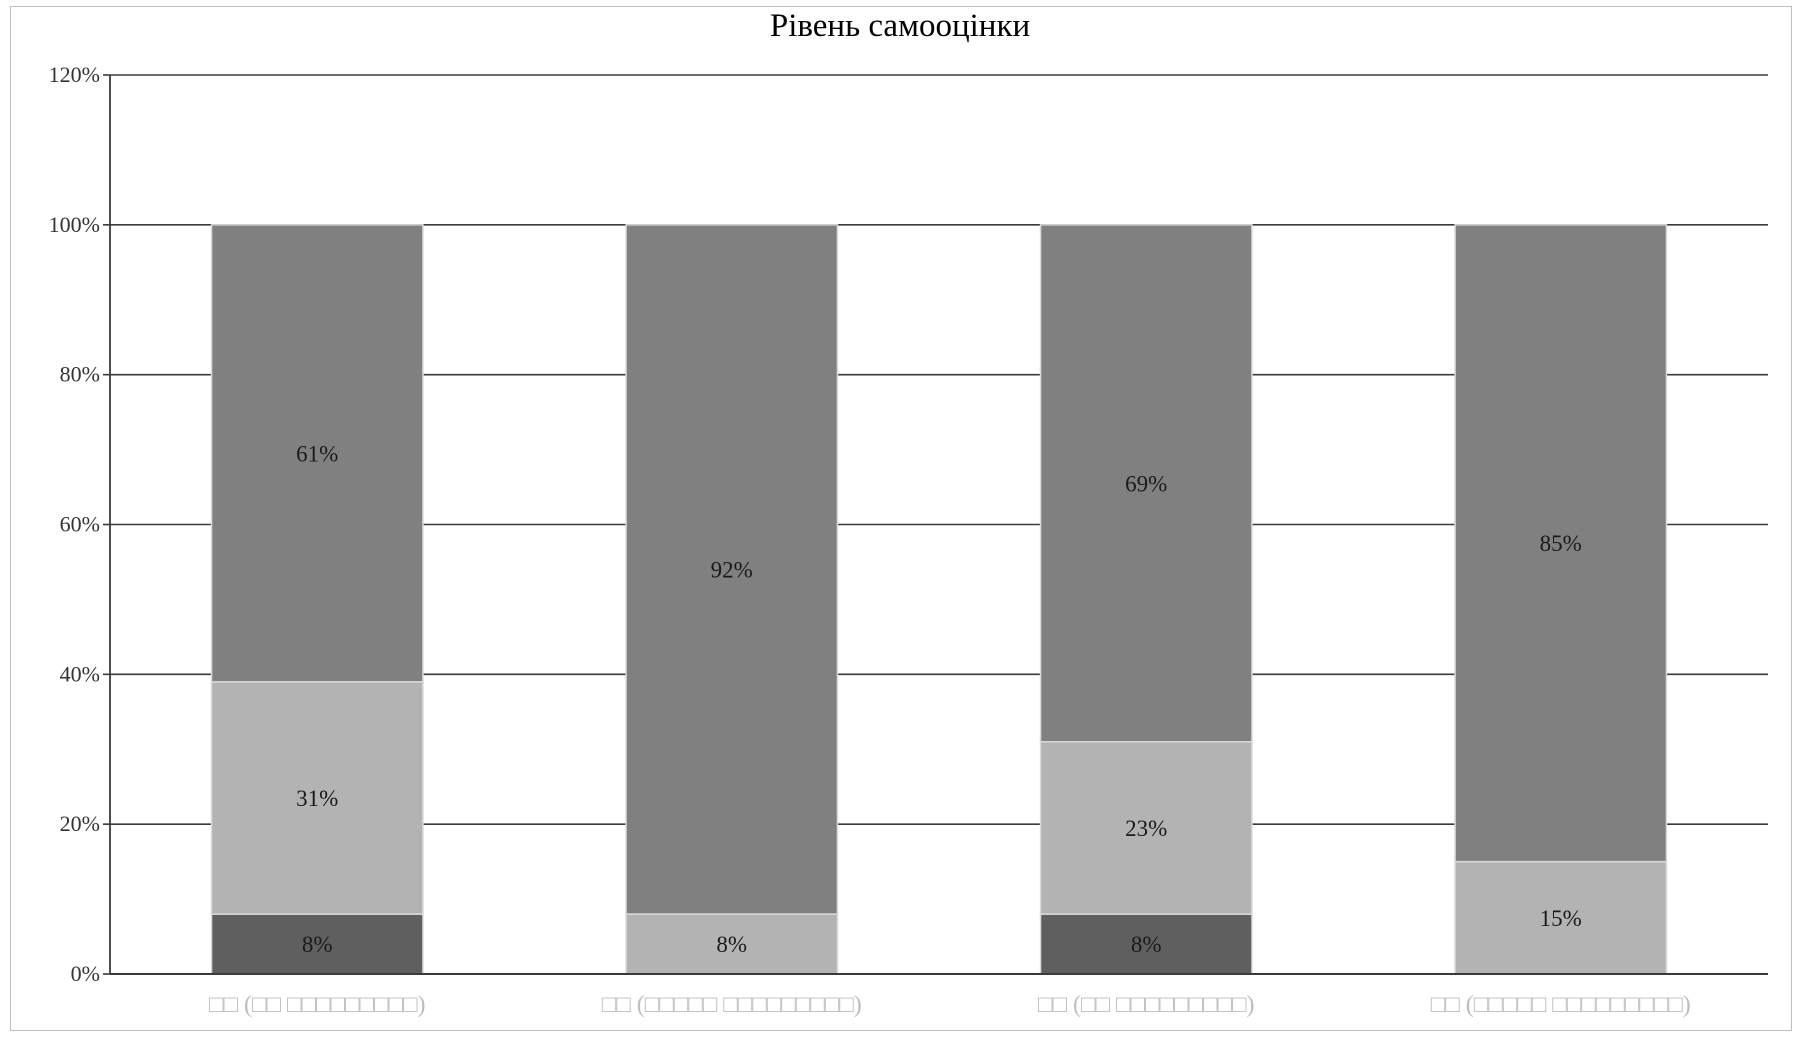 The image size is (1800, 1039). I want to click on data-label: 15%, so click(1561, 918).